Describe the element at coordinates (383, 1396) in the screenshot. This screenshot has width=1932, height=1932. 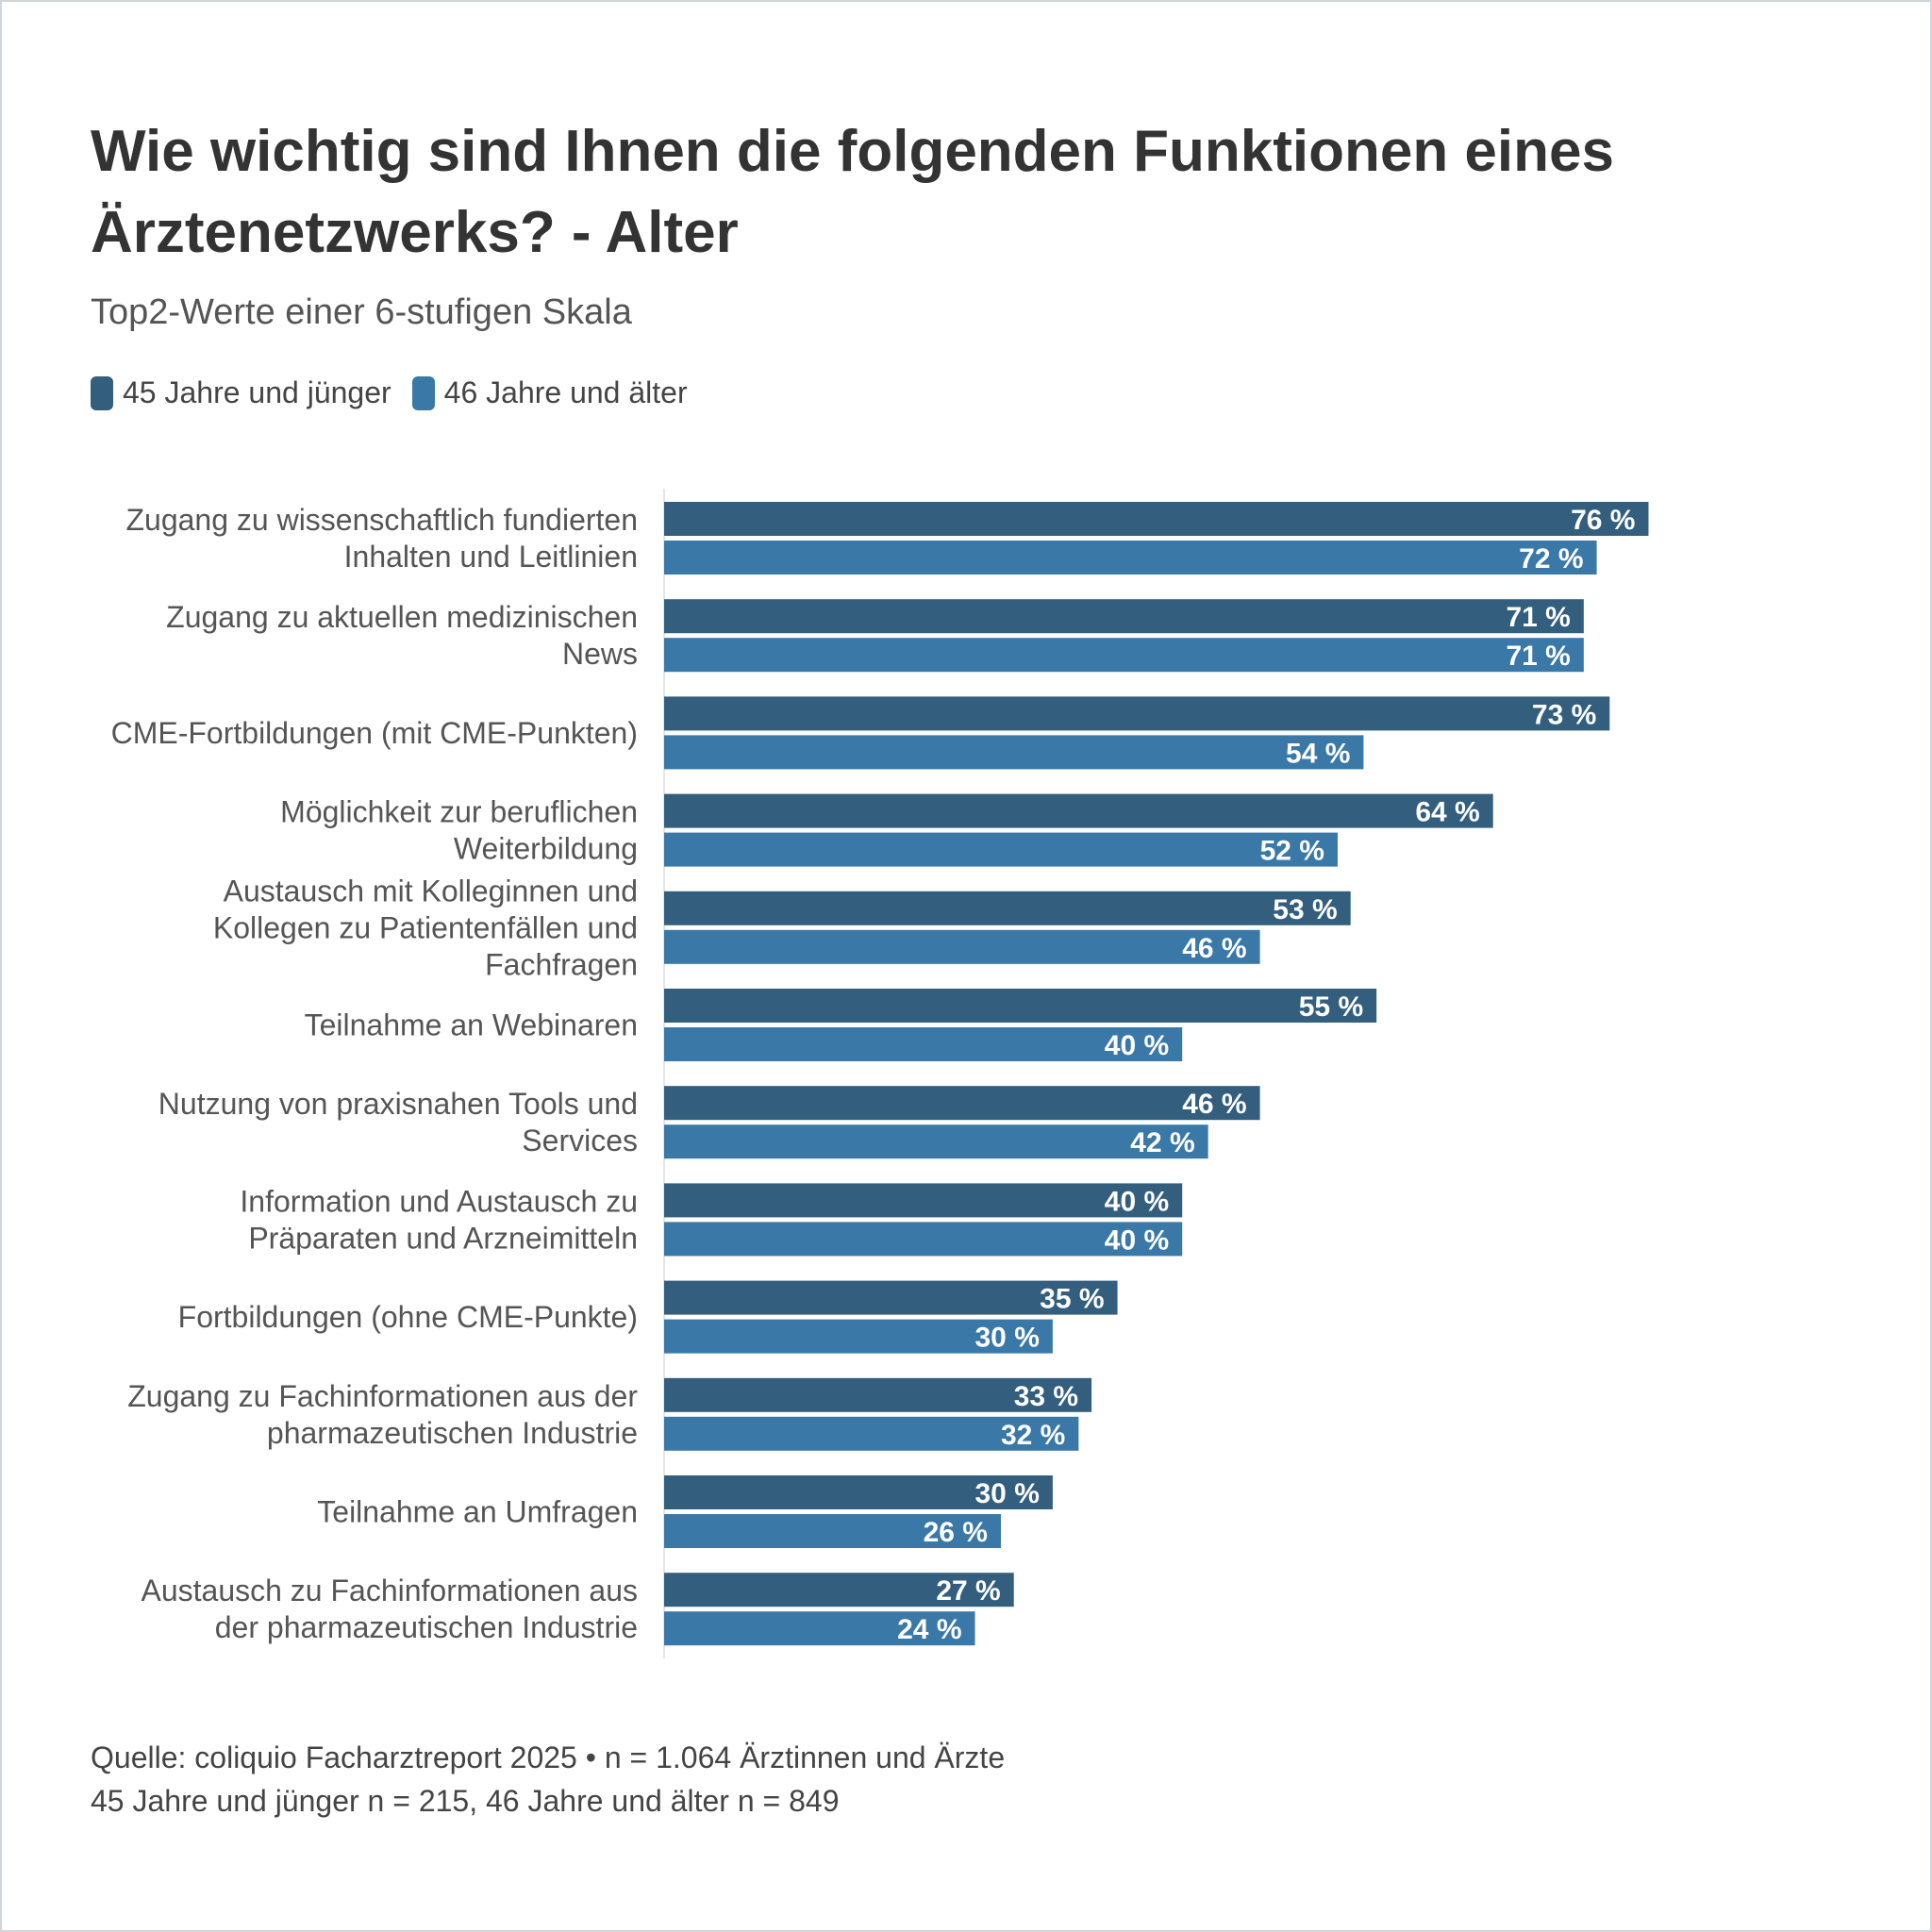
I see `category-label-line: Zugang zu Fachinformationen aus der` at that location.